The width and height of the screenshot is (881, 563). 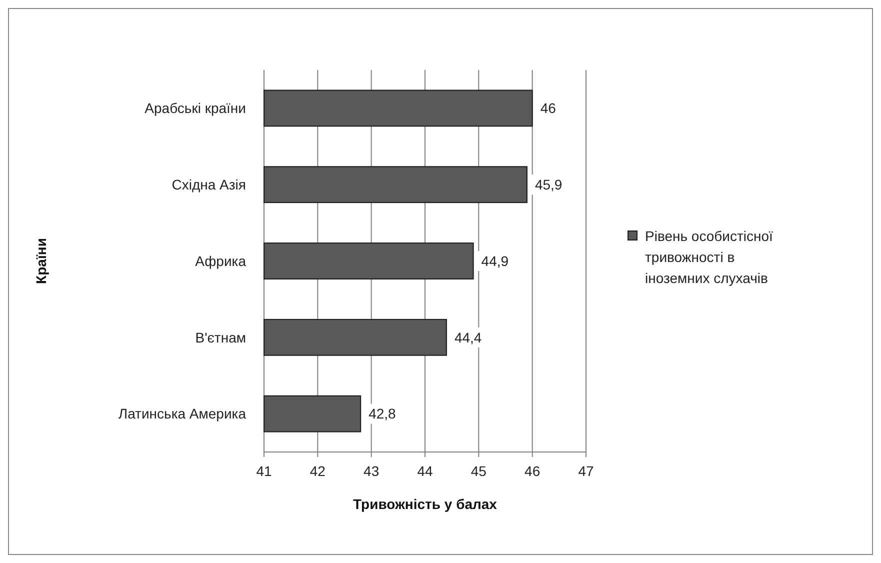 What do you see at coordinates (425, 504) in the screenshot?
I see `x-axis-title: Тривожність у балах` at bounding box center [425, 504].